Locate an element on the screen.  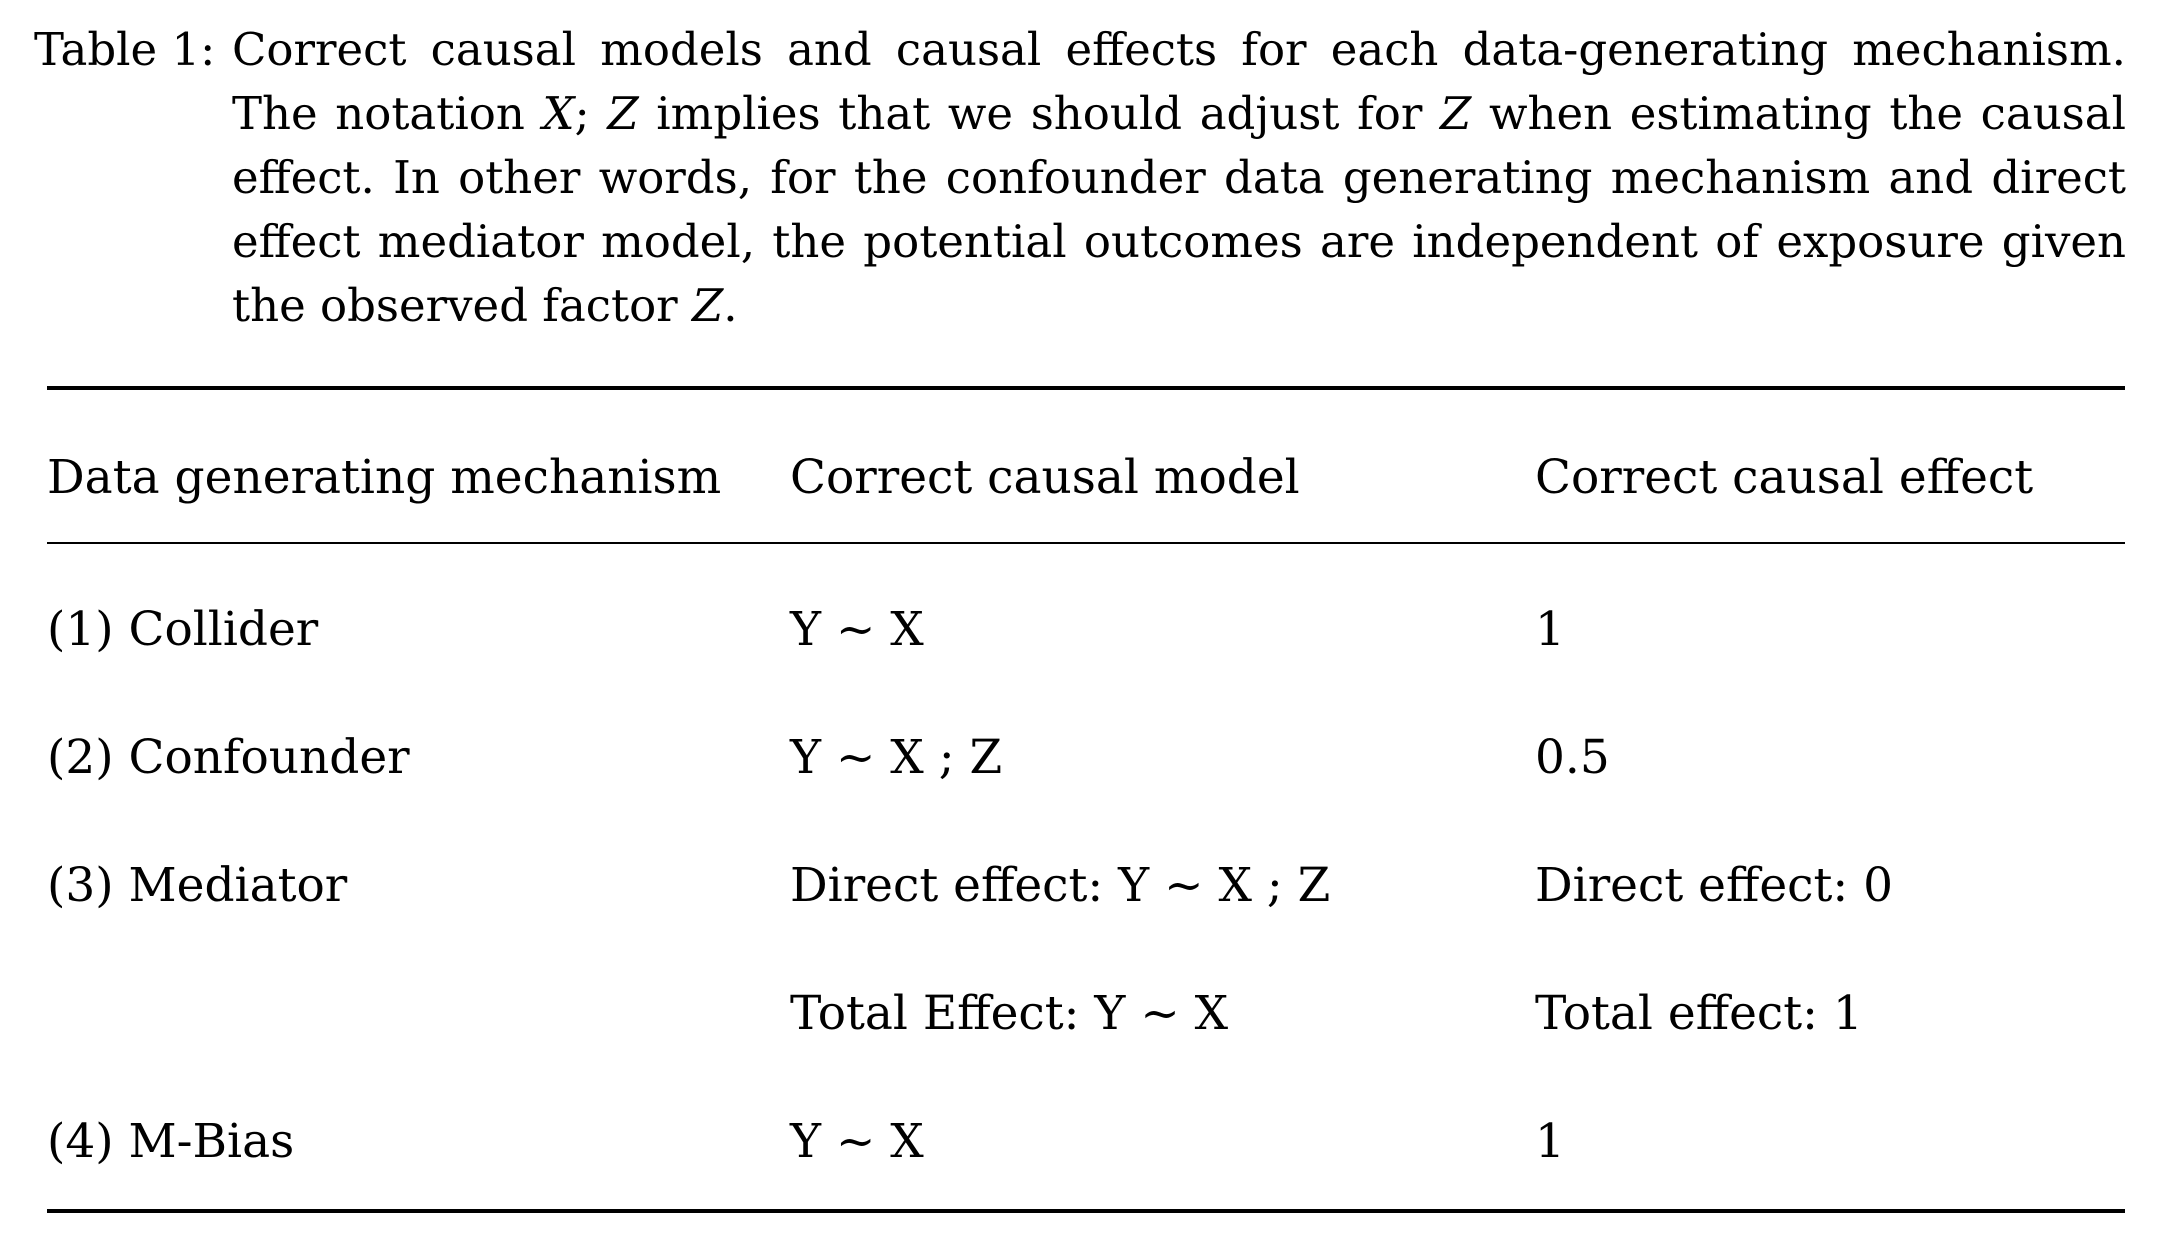
caption-text-part: implies that we should adjust for is located at coordinates (1039, 113).